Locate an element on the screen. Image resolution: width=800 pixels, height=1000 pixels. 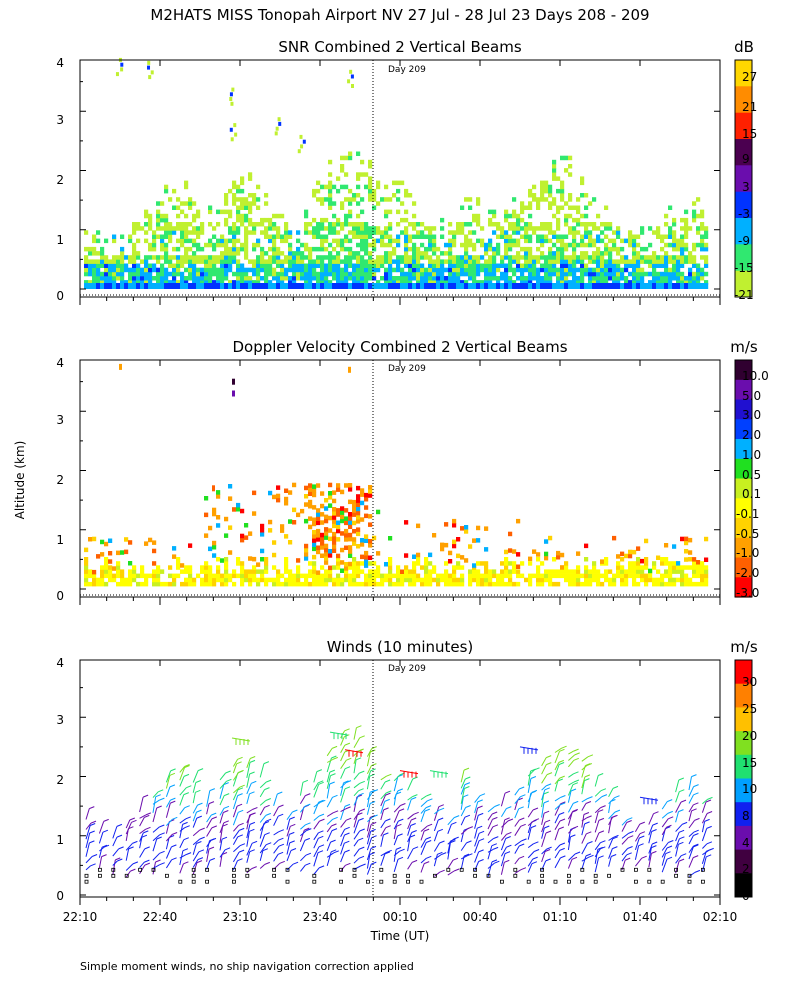
snr-panel-title: SNR Combined 2 Vertical Beams is located at coordinates (399, 47).